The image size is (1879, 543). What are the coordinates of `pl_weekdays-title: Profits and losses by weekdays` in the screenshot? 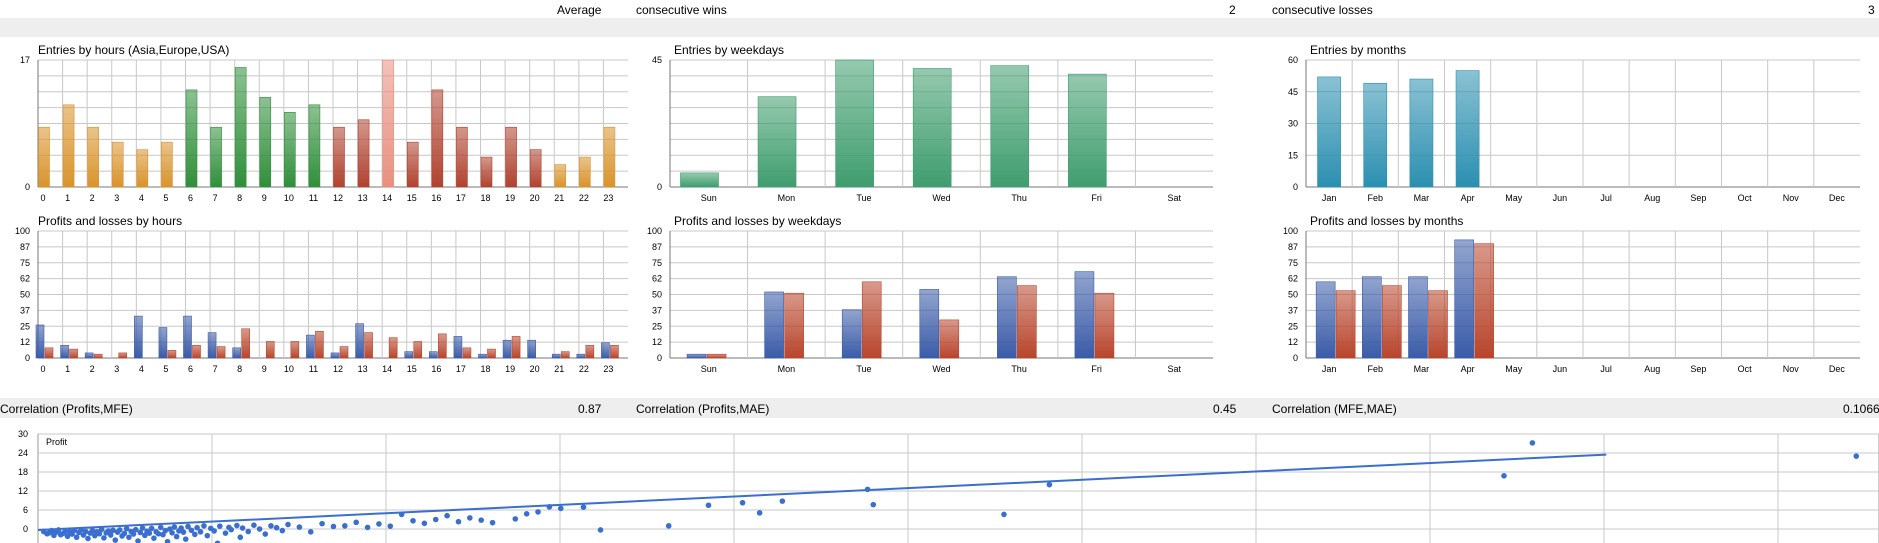 It's located at (757, 221).